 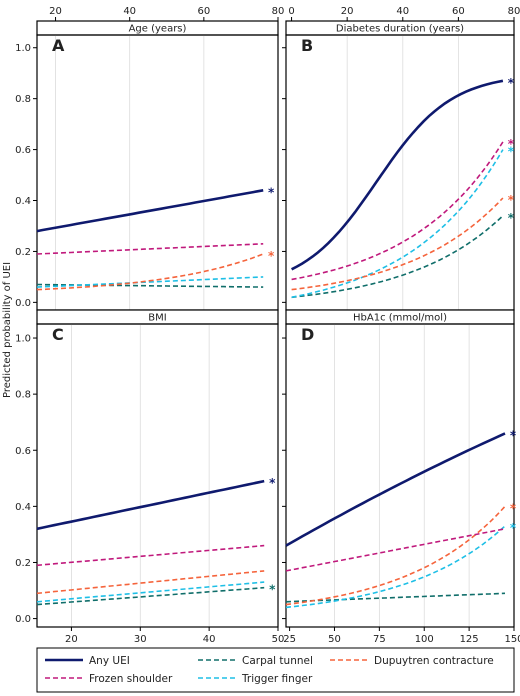 I want to click on panel-strip-title: Age (years), so click(x=158, y=29).